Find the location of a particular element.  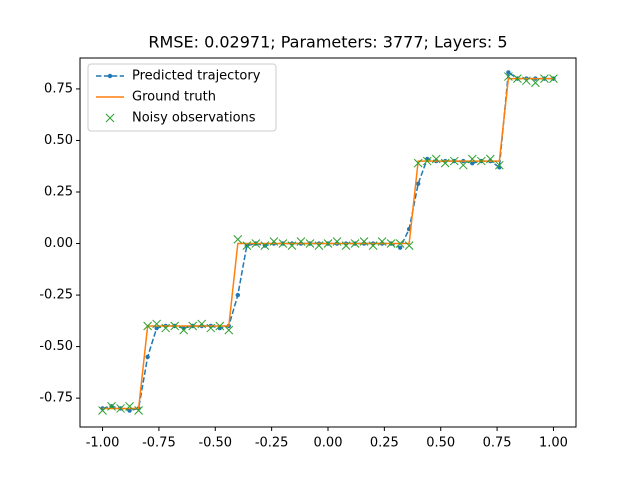

y-tick-label: -0.25 is located at coordinates (56, 295).